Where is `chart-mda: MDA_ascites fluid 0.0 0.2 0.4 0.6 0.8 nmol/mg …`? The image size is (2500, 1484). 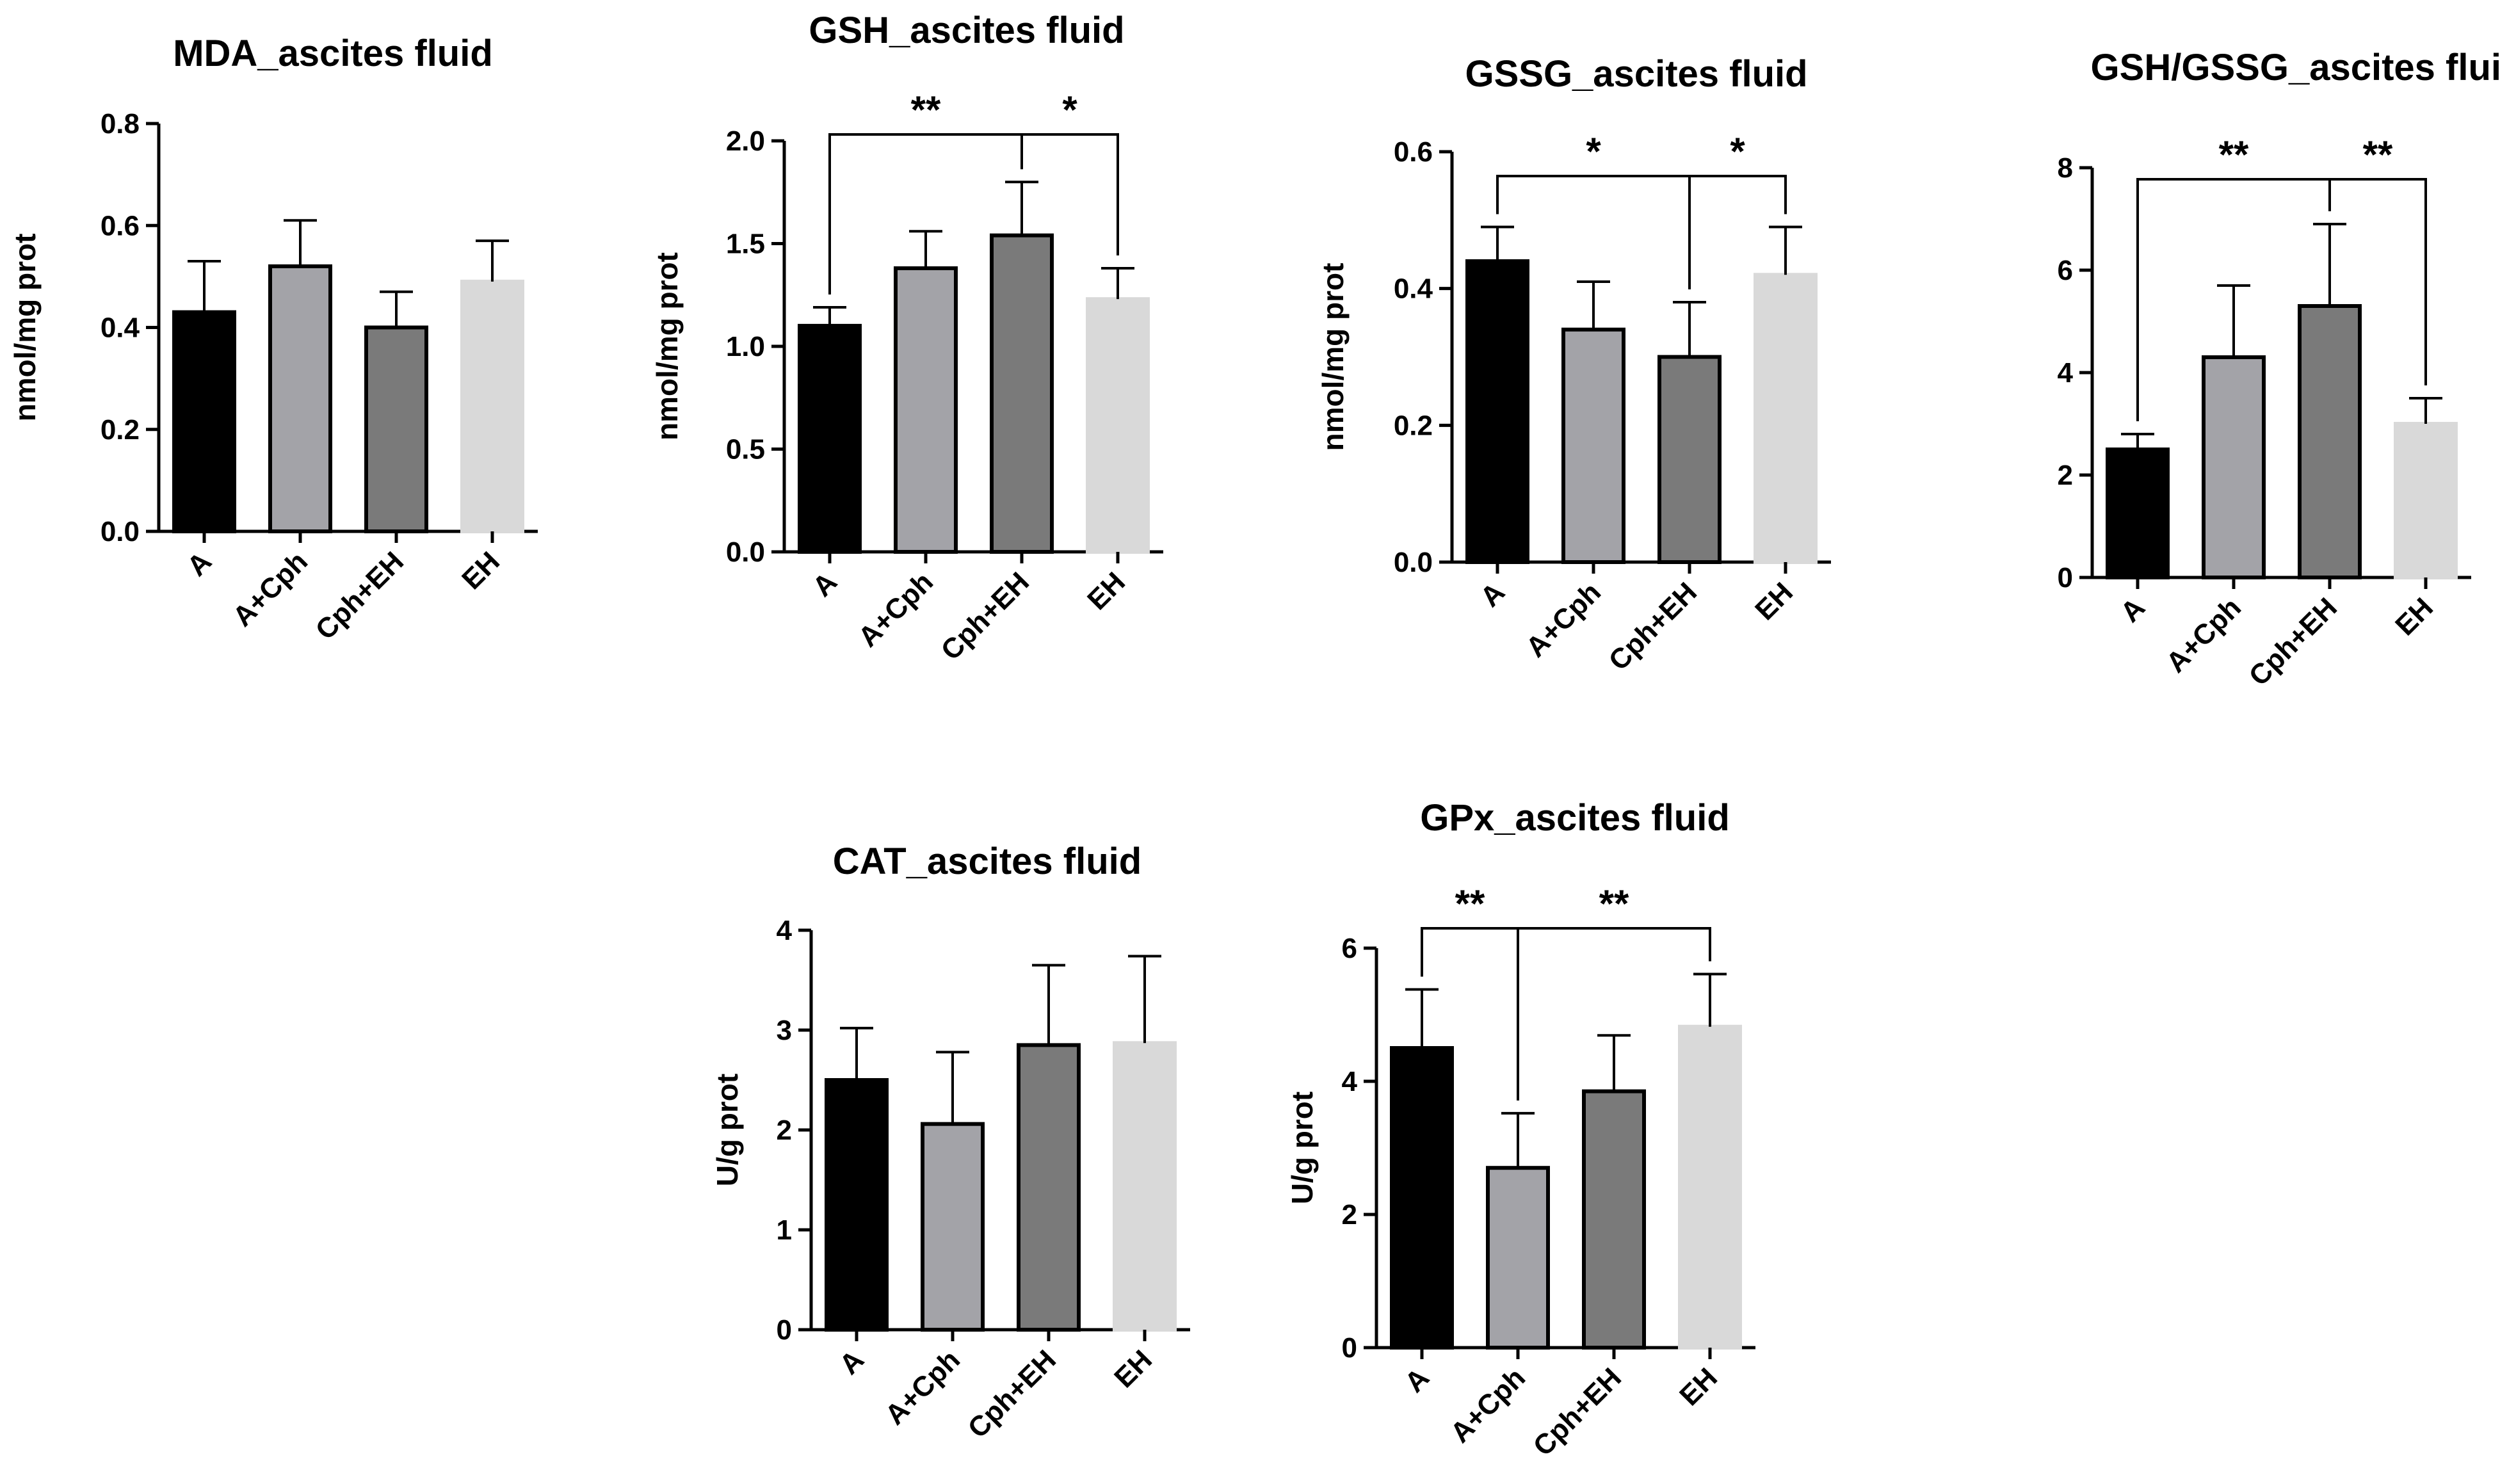
chart-mda: MDA_ascites fluid 0.0 0.2 0.4 0.6 0.8 nmol/mg … is located at coordinates (273, 340).